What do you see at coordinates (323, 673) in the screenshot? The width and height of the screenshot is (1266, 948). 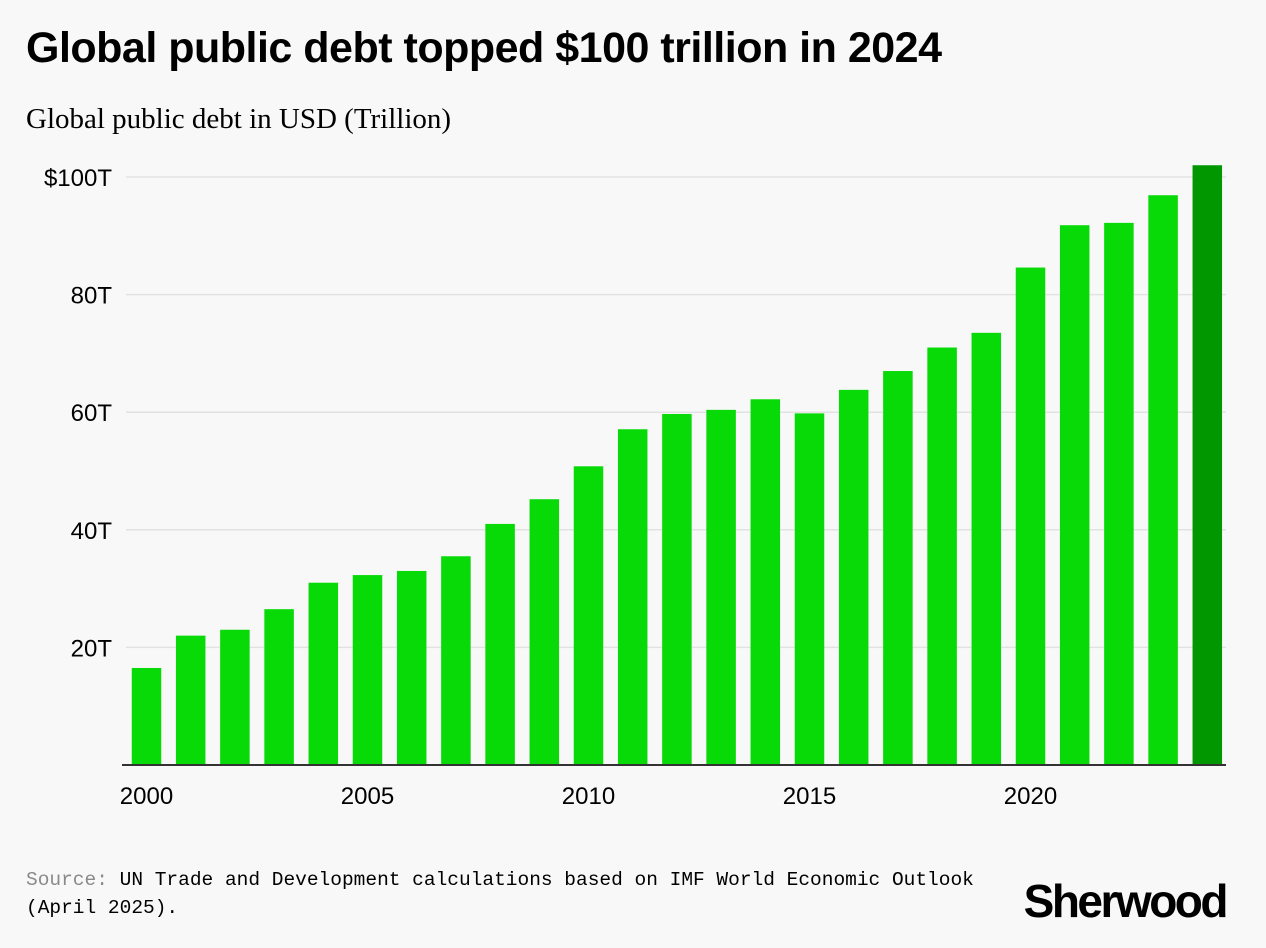 I see `bar-2004` at bounding box center [323, 673].